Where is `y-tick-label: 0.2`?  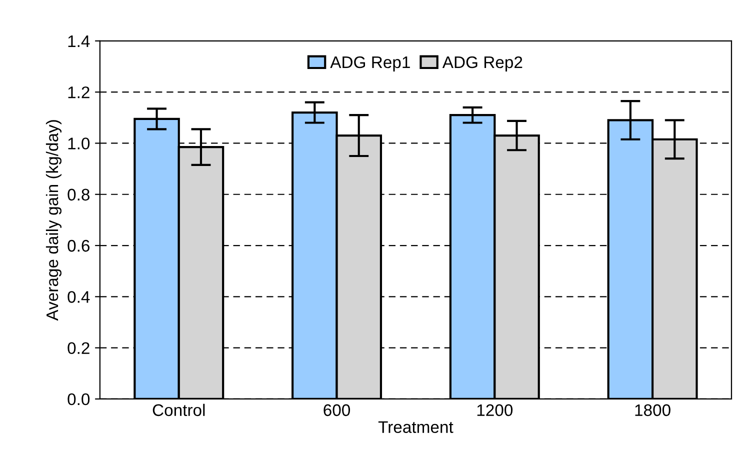 y-tick-label: 0.2 is located at coordinates (79, 348).